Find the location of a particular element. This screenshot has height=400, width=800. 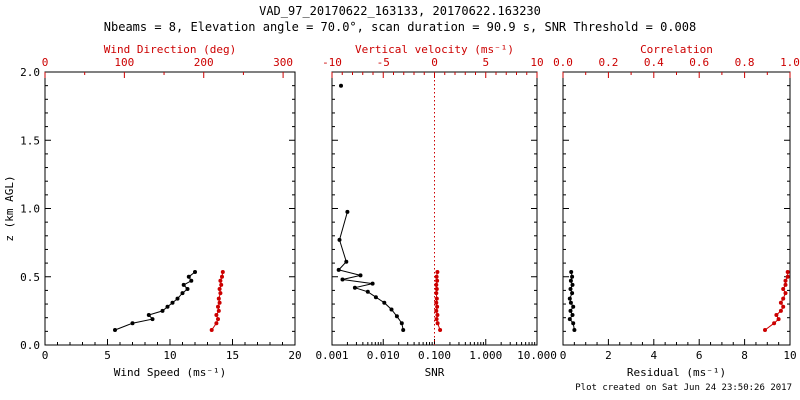

svg-text: 4 is located at coordinates (653, 355).